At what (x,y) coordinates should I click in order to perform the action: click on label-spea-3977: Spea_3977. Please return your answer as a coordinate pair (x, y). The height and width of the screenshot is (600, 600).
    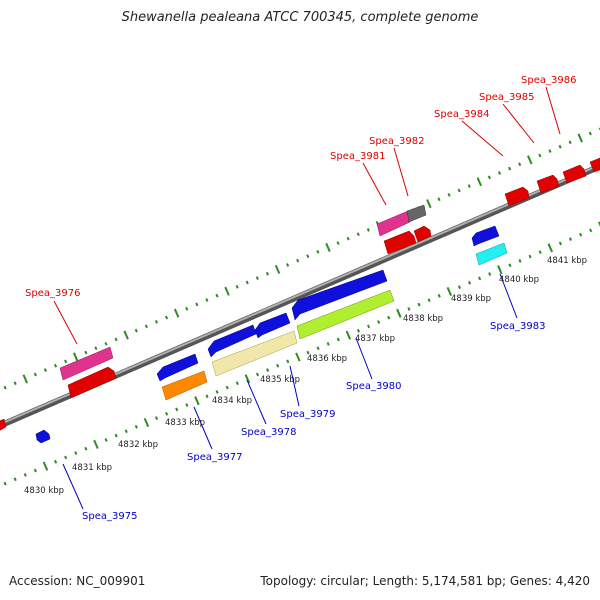
    Looking at the image, I should click on (214, 457).